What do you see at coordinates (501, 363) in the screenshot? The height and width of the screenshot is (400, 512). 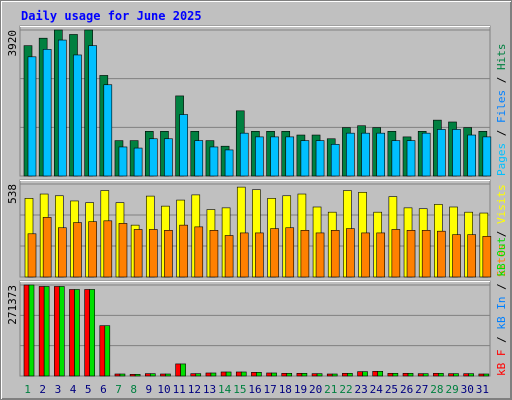 I see `legend-entry: kB F` at bounding box center [501, 363].